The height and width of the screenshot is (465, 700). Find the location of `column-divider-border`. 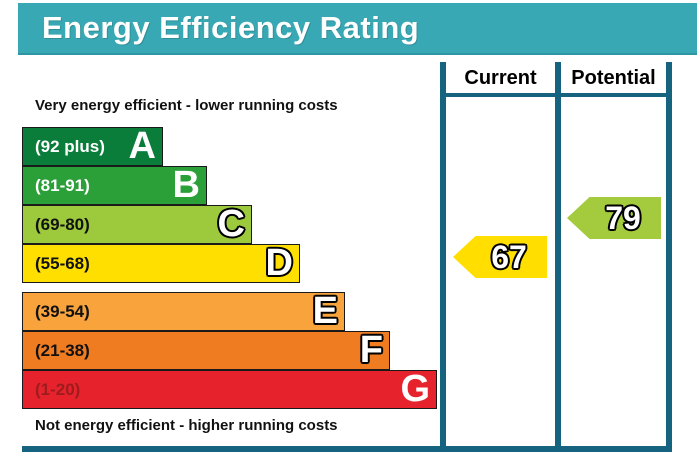

column-divider-border is located at coordinates (558, 257).